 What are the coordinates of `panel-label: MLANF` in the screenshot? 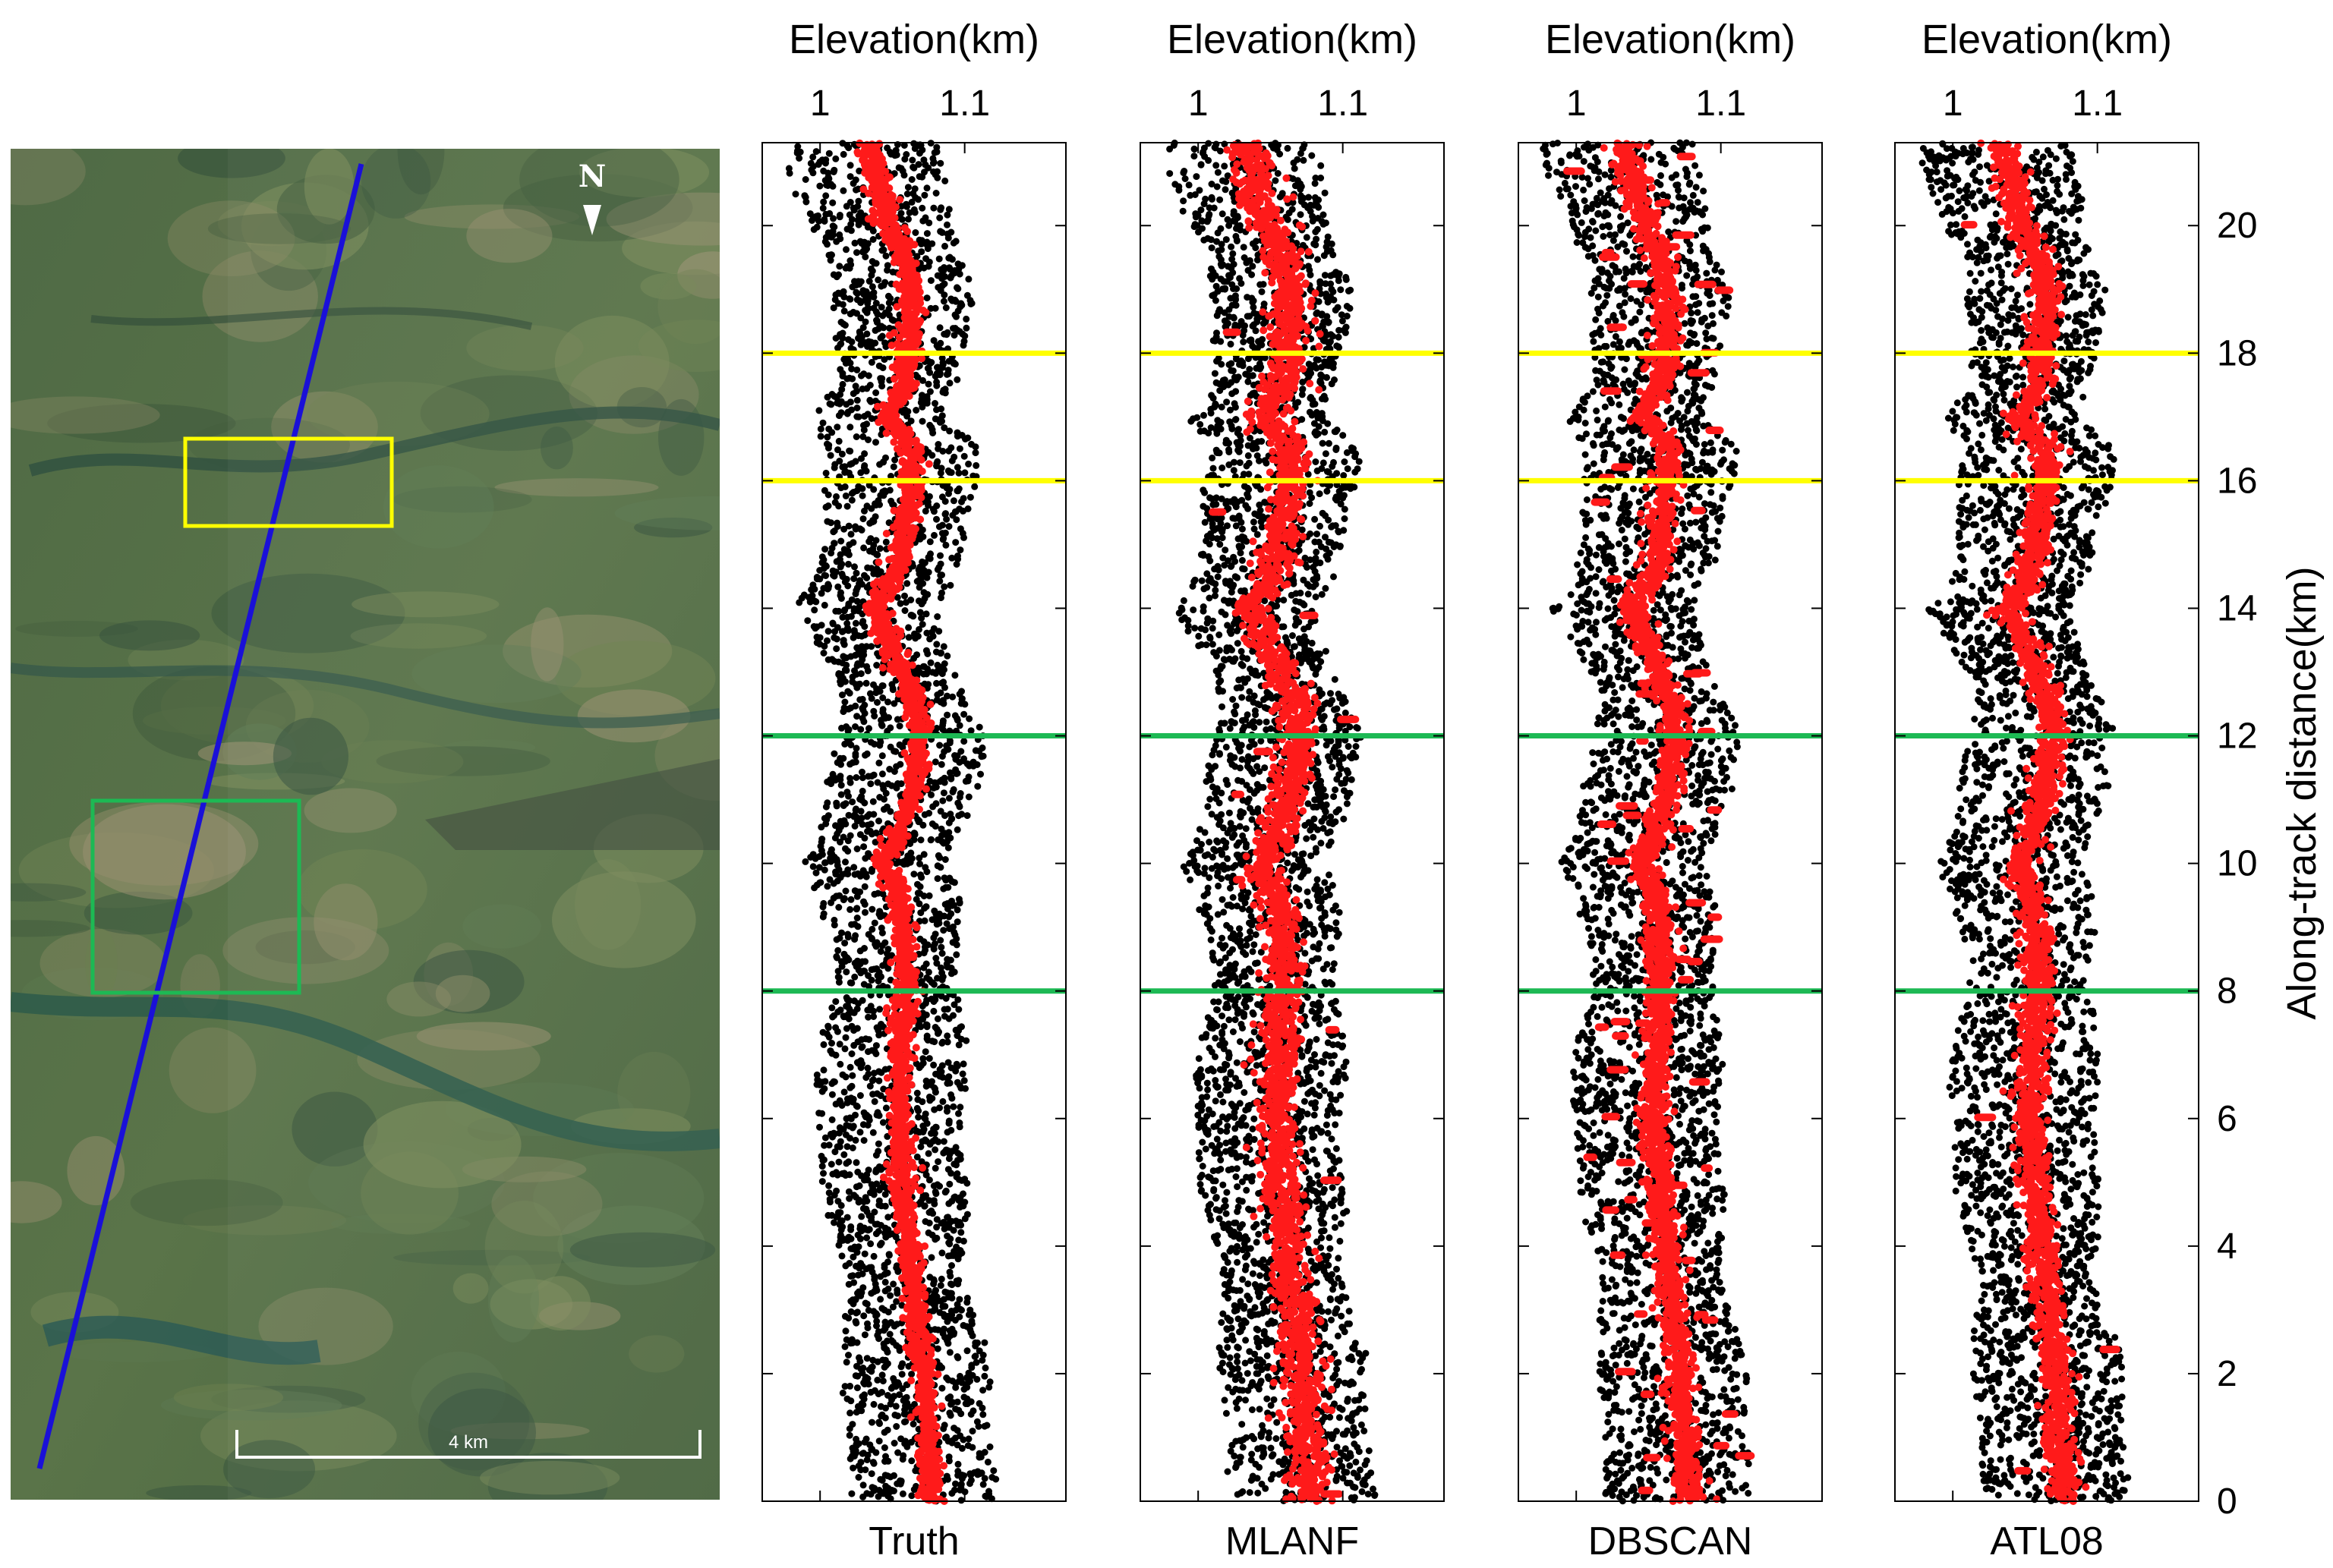 It's located at (1292, 1541).